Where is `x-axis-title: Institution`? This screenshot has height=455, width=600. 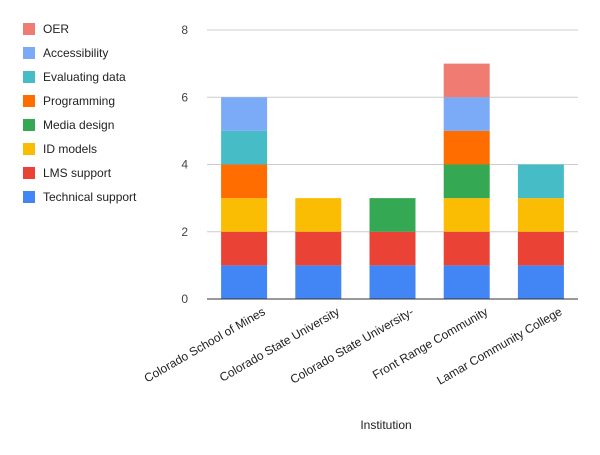 x-axis-title: Institution is located at coordinates (385, 425).